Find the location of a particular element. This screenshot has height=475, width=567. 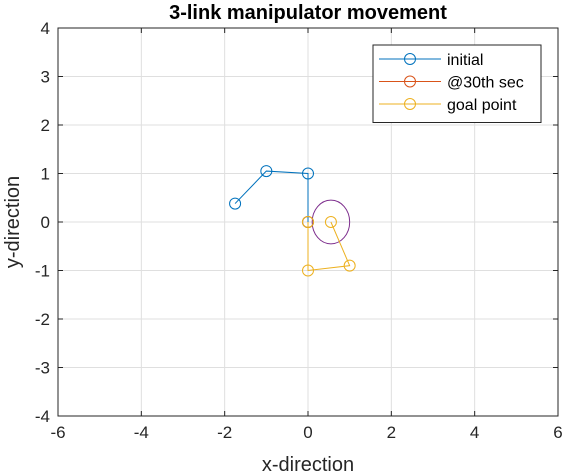

legend-label: @30th sec is located at coordinates (485, 83).